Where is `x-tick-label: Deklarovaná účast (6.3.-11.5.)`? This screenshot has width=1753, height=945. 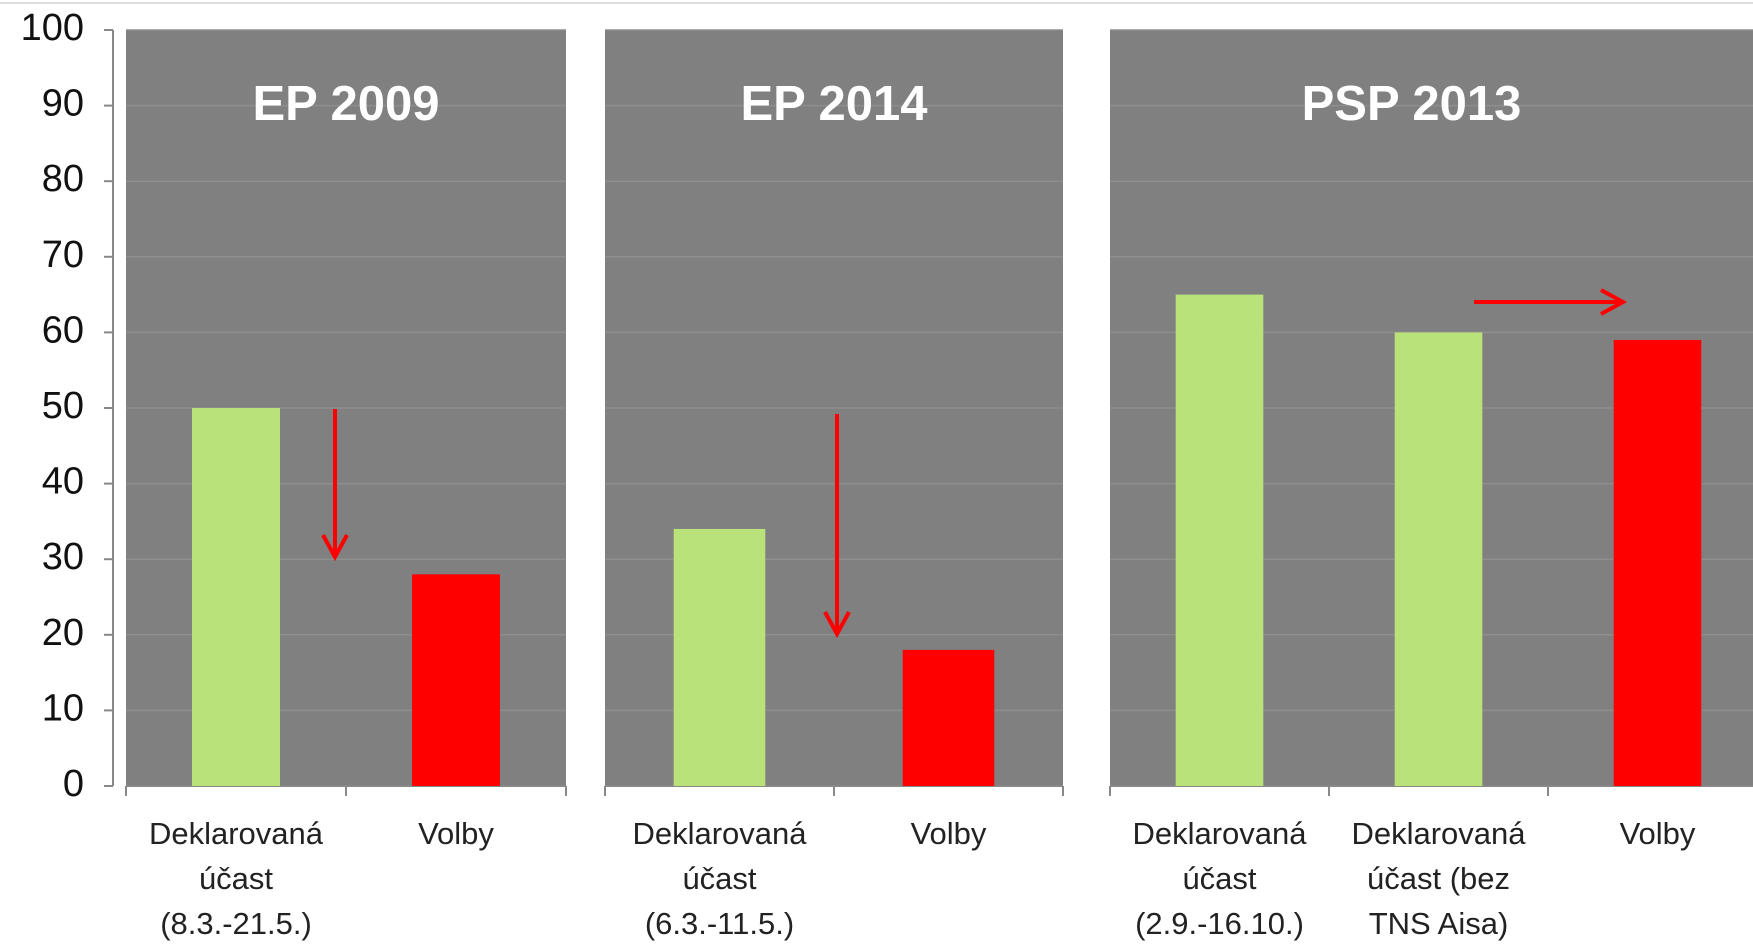 x-tick-label: Deklarovaná účast (6.3.-11.5.) is located at coordinates (719, 878).